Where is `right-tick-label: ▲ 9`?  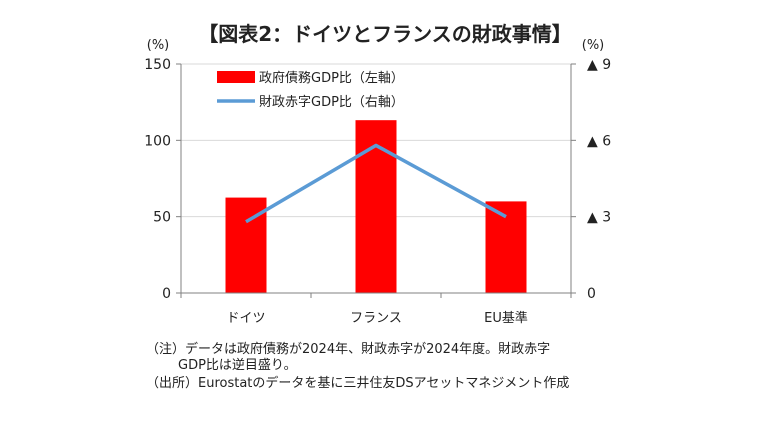 right-tick-label: ▲ 9 is located at coordinates (599, 65).